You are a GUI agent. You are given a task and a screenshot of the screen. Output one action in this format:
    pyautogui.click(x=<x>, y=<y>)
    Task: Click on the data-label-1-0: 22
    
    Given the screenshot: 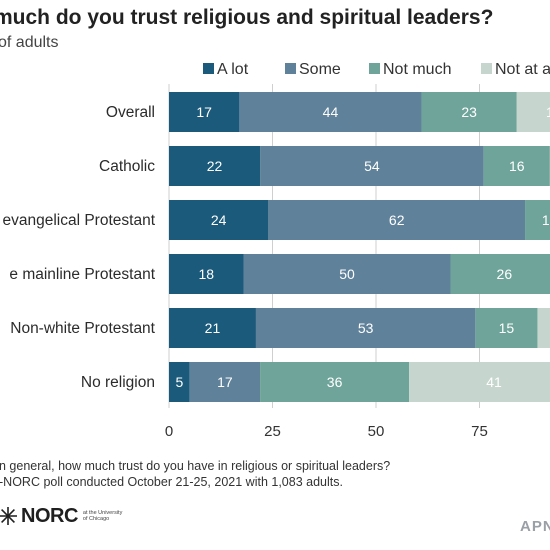 What is the action you would take?
    pyautogui.click(x=215, y=166)
    